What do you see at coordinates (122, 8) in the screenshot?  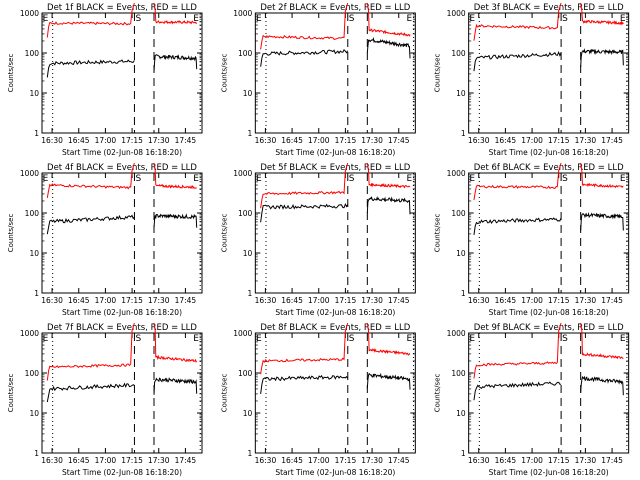 I see `panel-title: Det 1f BLACK = Events, RED = LLD` at bounding box center [122, 8].